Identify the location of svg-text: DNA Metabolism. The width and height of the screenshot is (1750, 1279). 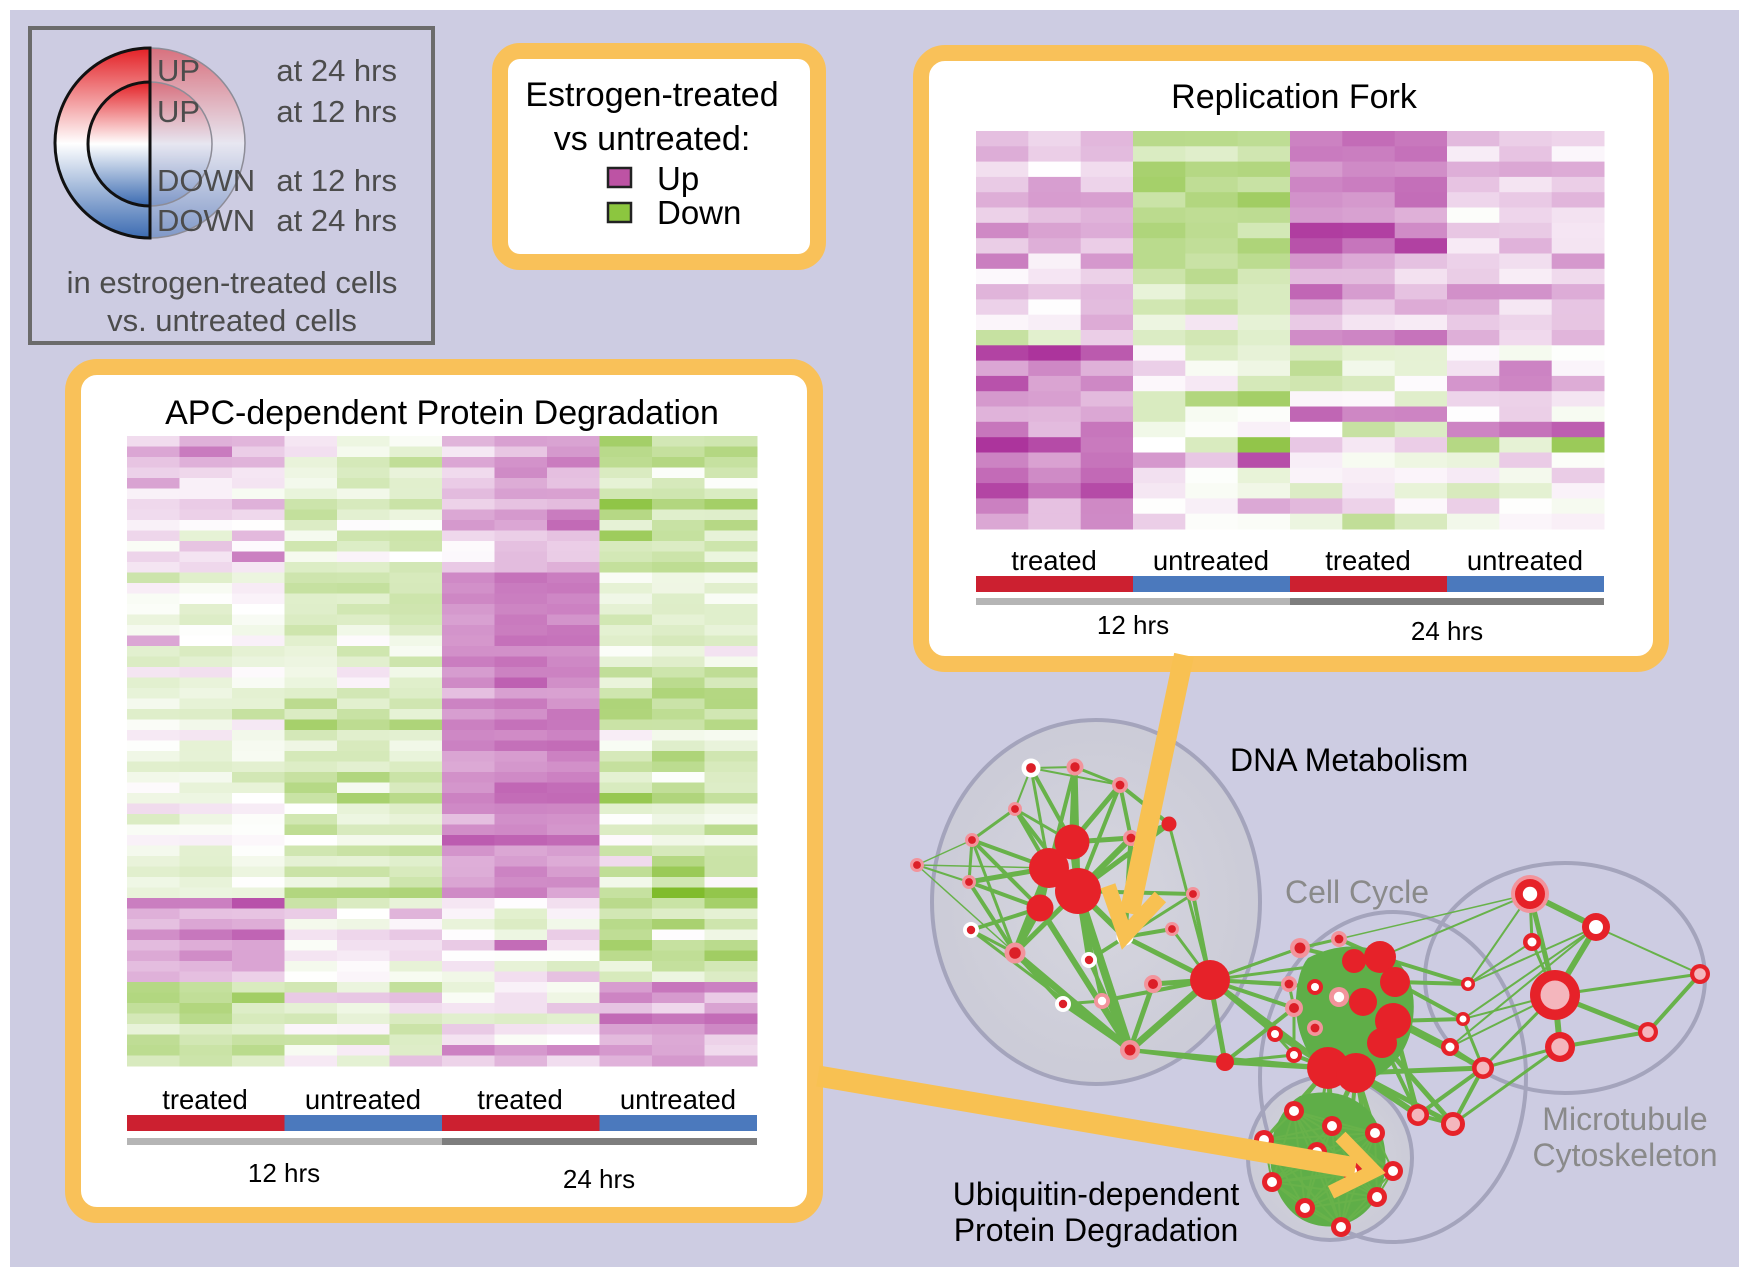
(1349, 760).